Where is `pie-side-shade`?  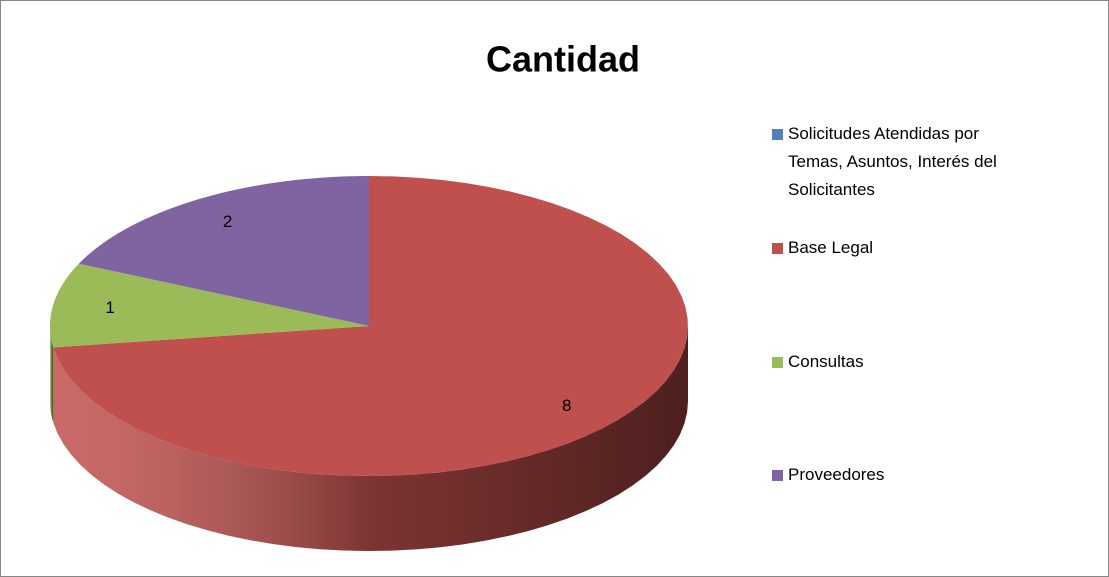
pie-side-shade is located at coordinates (52, 374).